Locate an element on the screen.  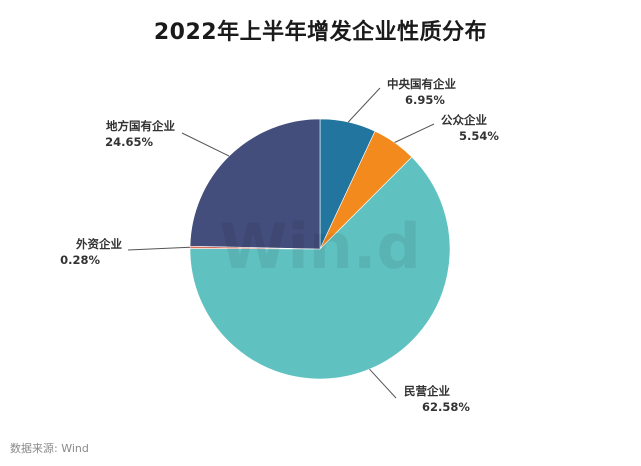
label-local-soe-name: 地方国有企业 is located at coordinates (140, 126).